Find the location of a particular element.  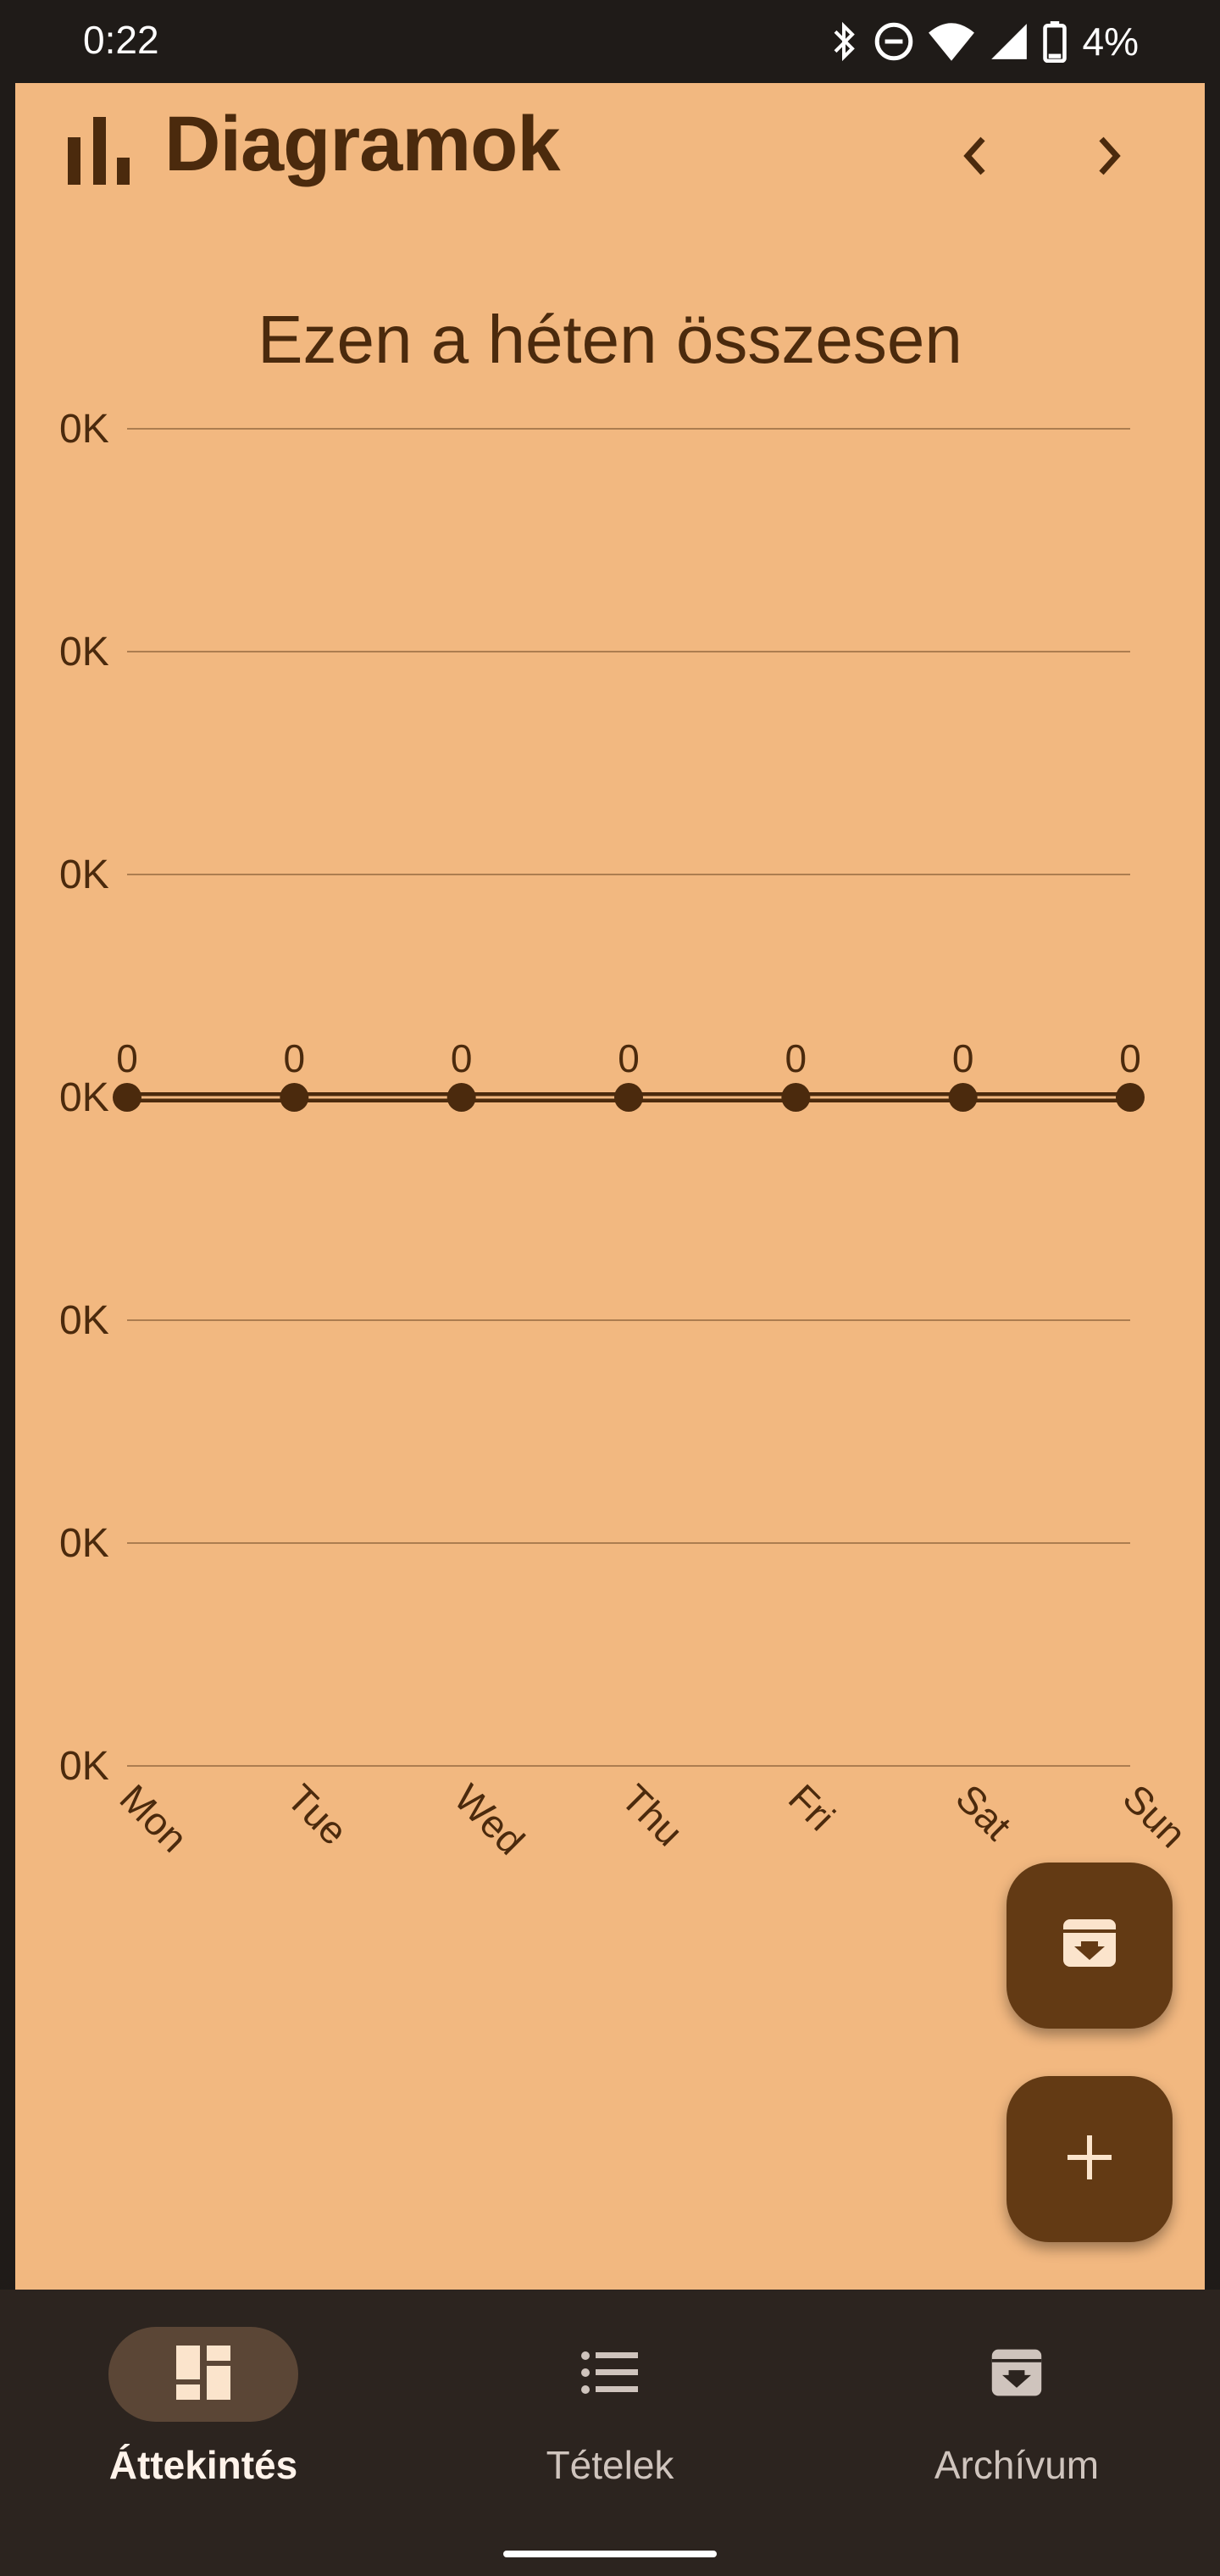

previous-week-button is located at coordinates (976, 158).